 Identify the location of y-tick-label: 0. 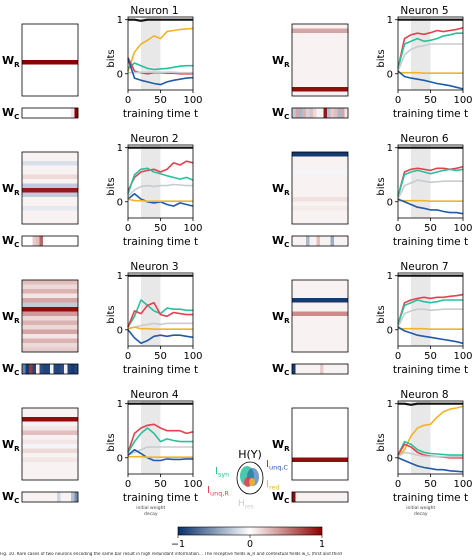
(120, 74).